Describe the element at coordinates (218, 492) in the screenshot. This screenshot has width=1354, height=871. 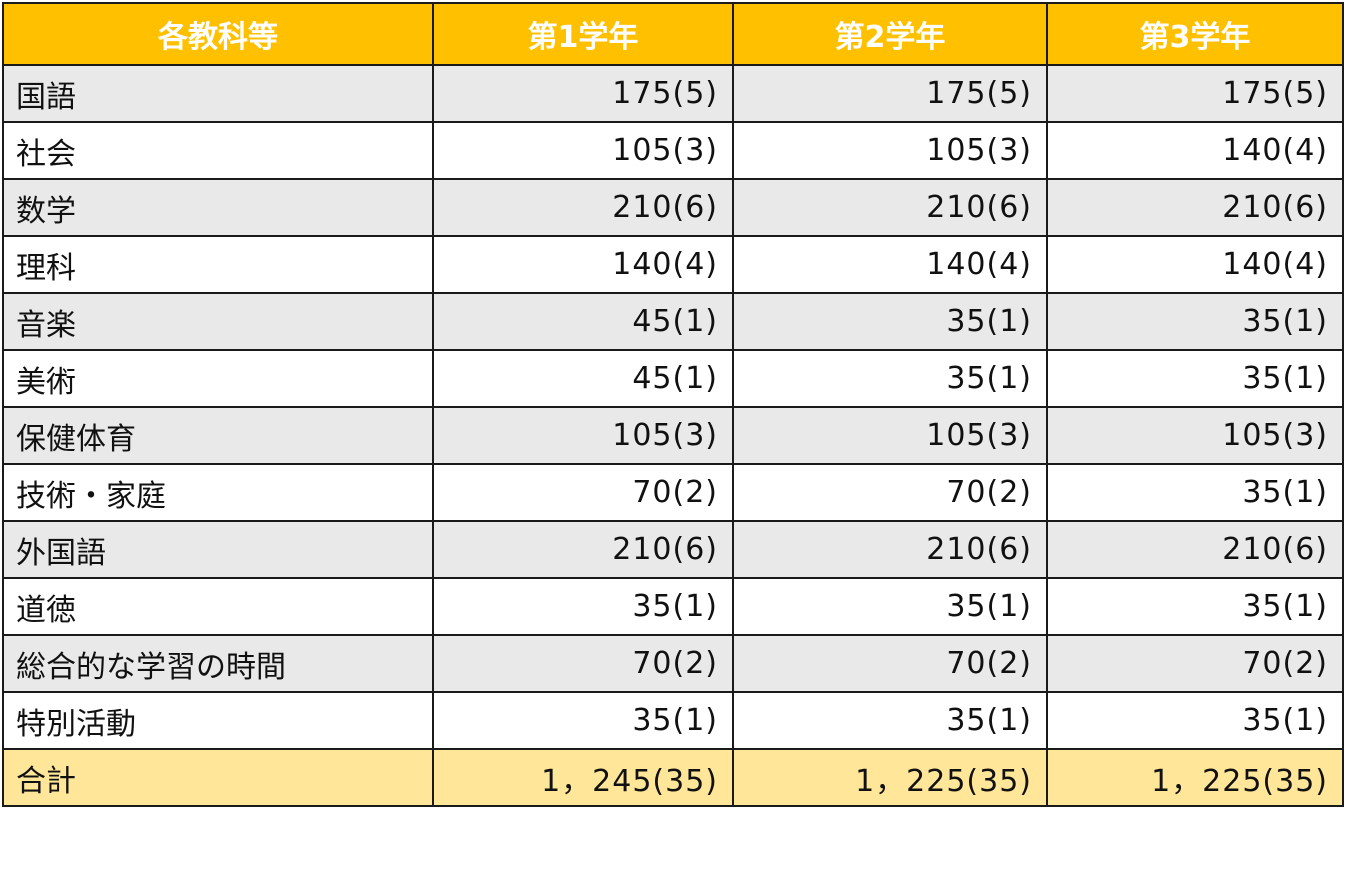
I see `subject-cell: 技術・家庭` at that location.